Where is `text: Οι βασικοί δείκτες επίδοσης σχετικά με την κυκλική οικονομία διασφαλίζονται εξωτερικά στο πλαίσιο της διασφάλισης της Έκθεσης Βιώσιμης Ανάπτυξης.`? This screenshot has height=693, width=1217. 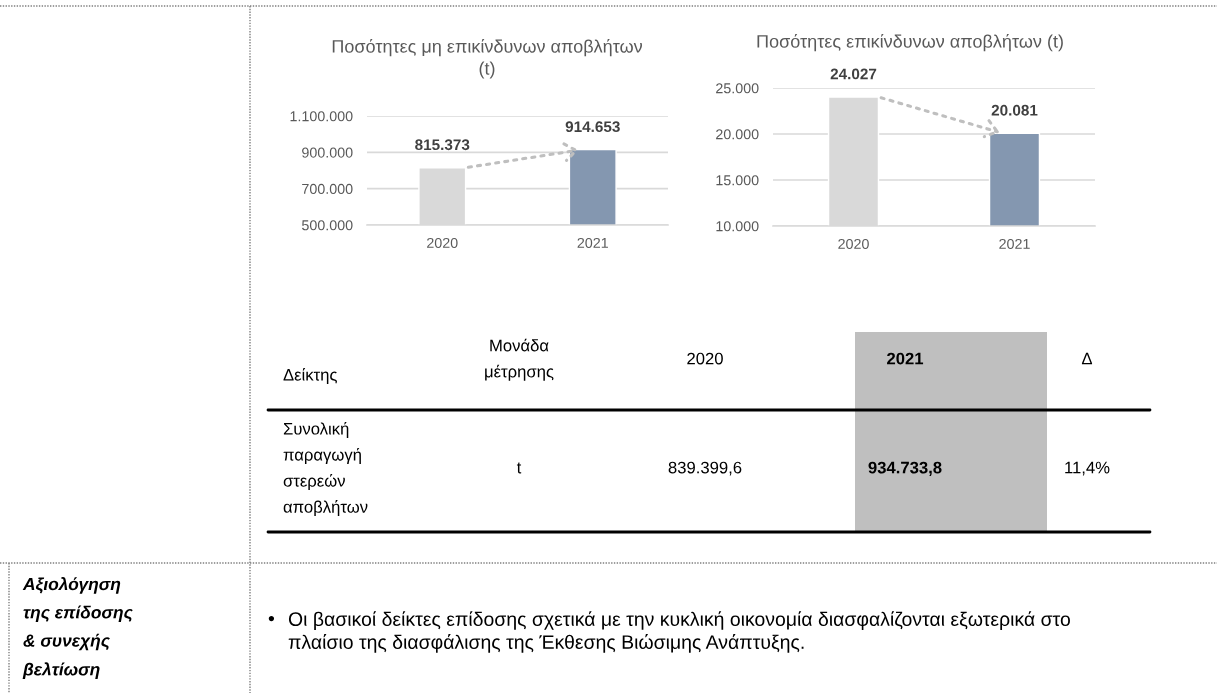 text: Οι βασικοί δείκτες επίδοσης σχετικά με την κυκλική οικονομία διασφαλίζονται εξωτερικά στο πλαίσιο της διασφάλισης της Έκθεσης Βιώσιμης Ανάπτυξης. is located at coordinates (679, 632).